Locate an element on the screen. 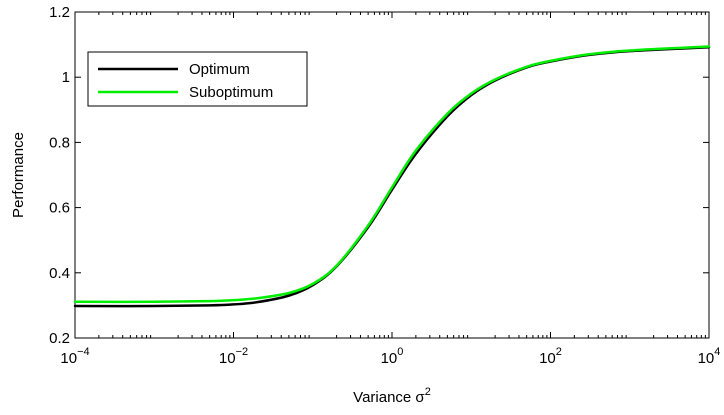 This screenshot has height=415, width=724. y-axis-label: Performance is located at coordinates (18, 175).